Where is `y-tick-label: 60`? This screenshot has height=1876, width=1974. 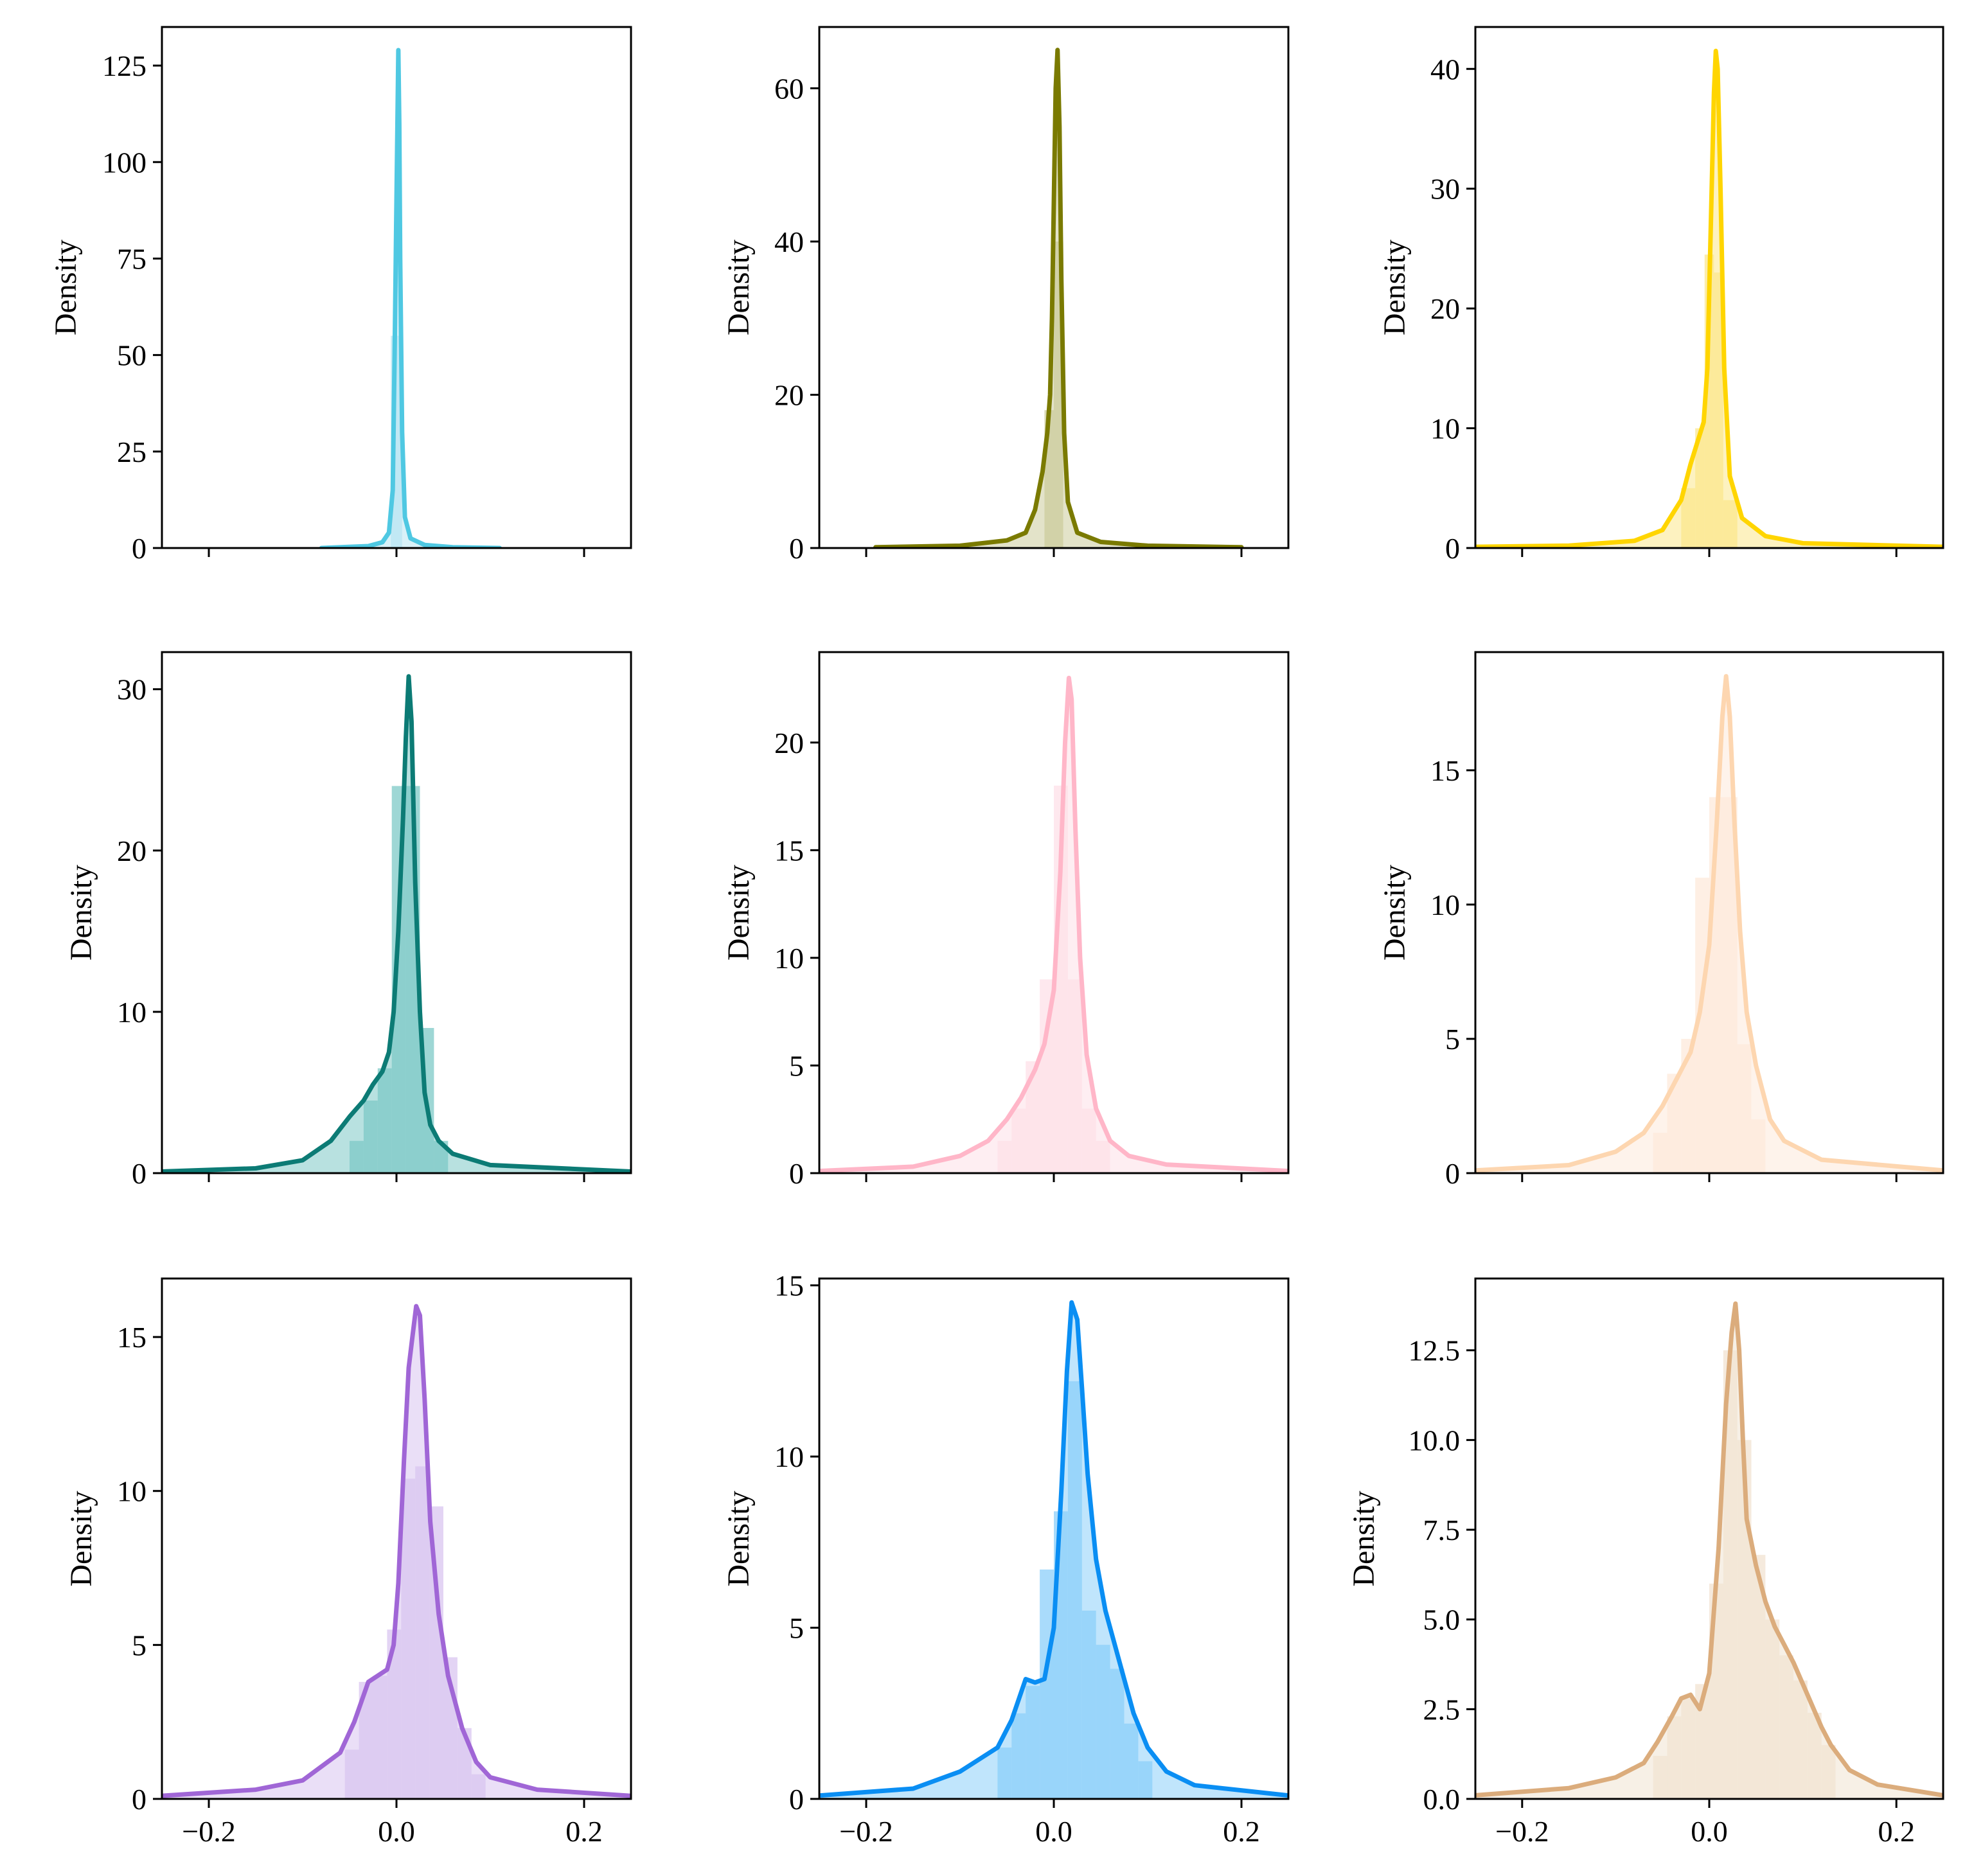
y-tick-label: 60 is located at coordinates (789, 88).